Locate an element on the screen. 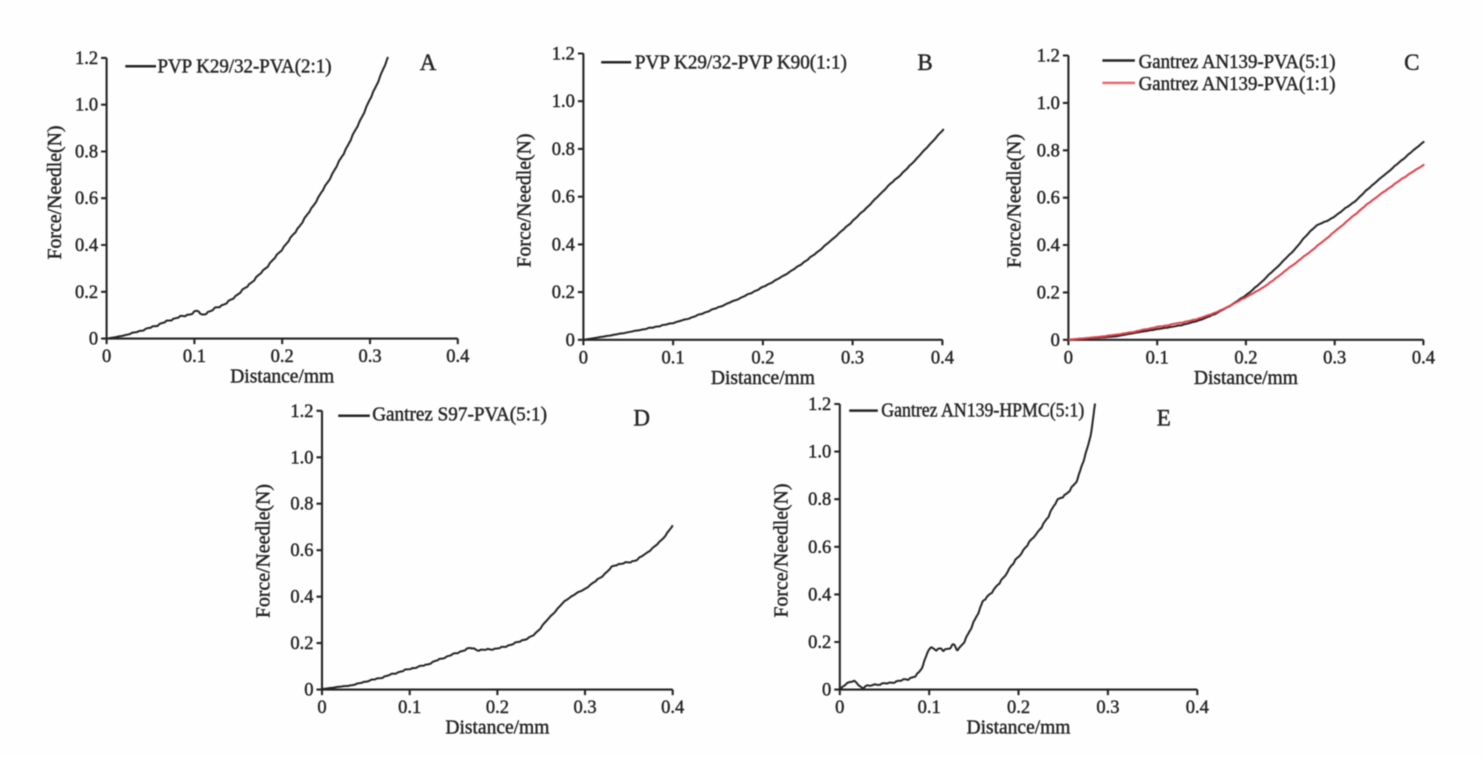 This screenshot has width=1483, height=757. svg-text: Gantrez AN139-PVA(5:1) is located at coordinates (1237, 62).